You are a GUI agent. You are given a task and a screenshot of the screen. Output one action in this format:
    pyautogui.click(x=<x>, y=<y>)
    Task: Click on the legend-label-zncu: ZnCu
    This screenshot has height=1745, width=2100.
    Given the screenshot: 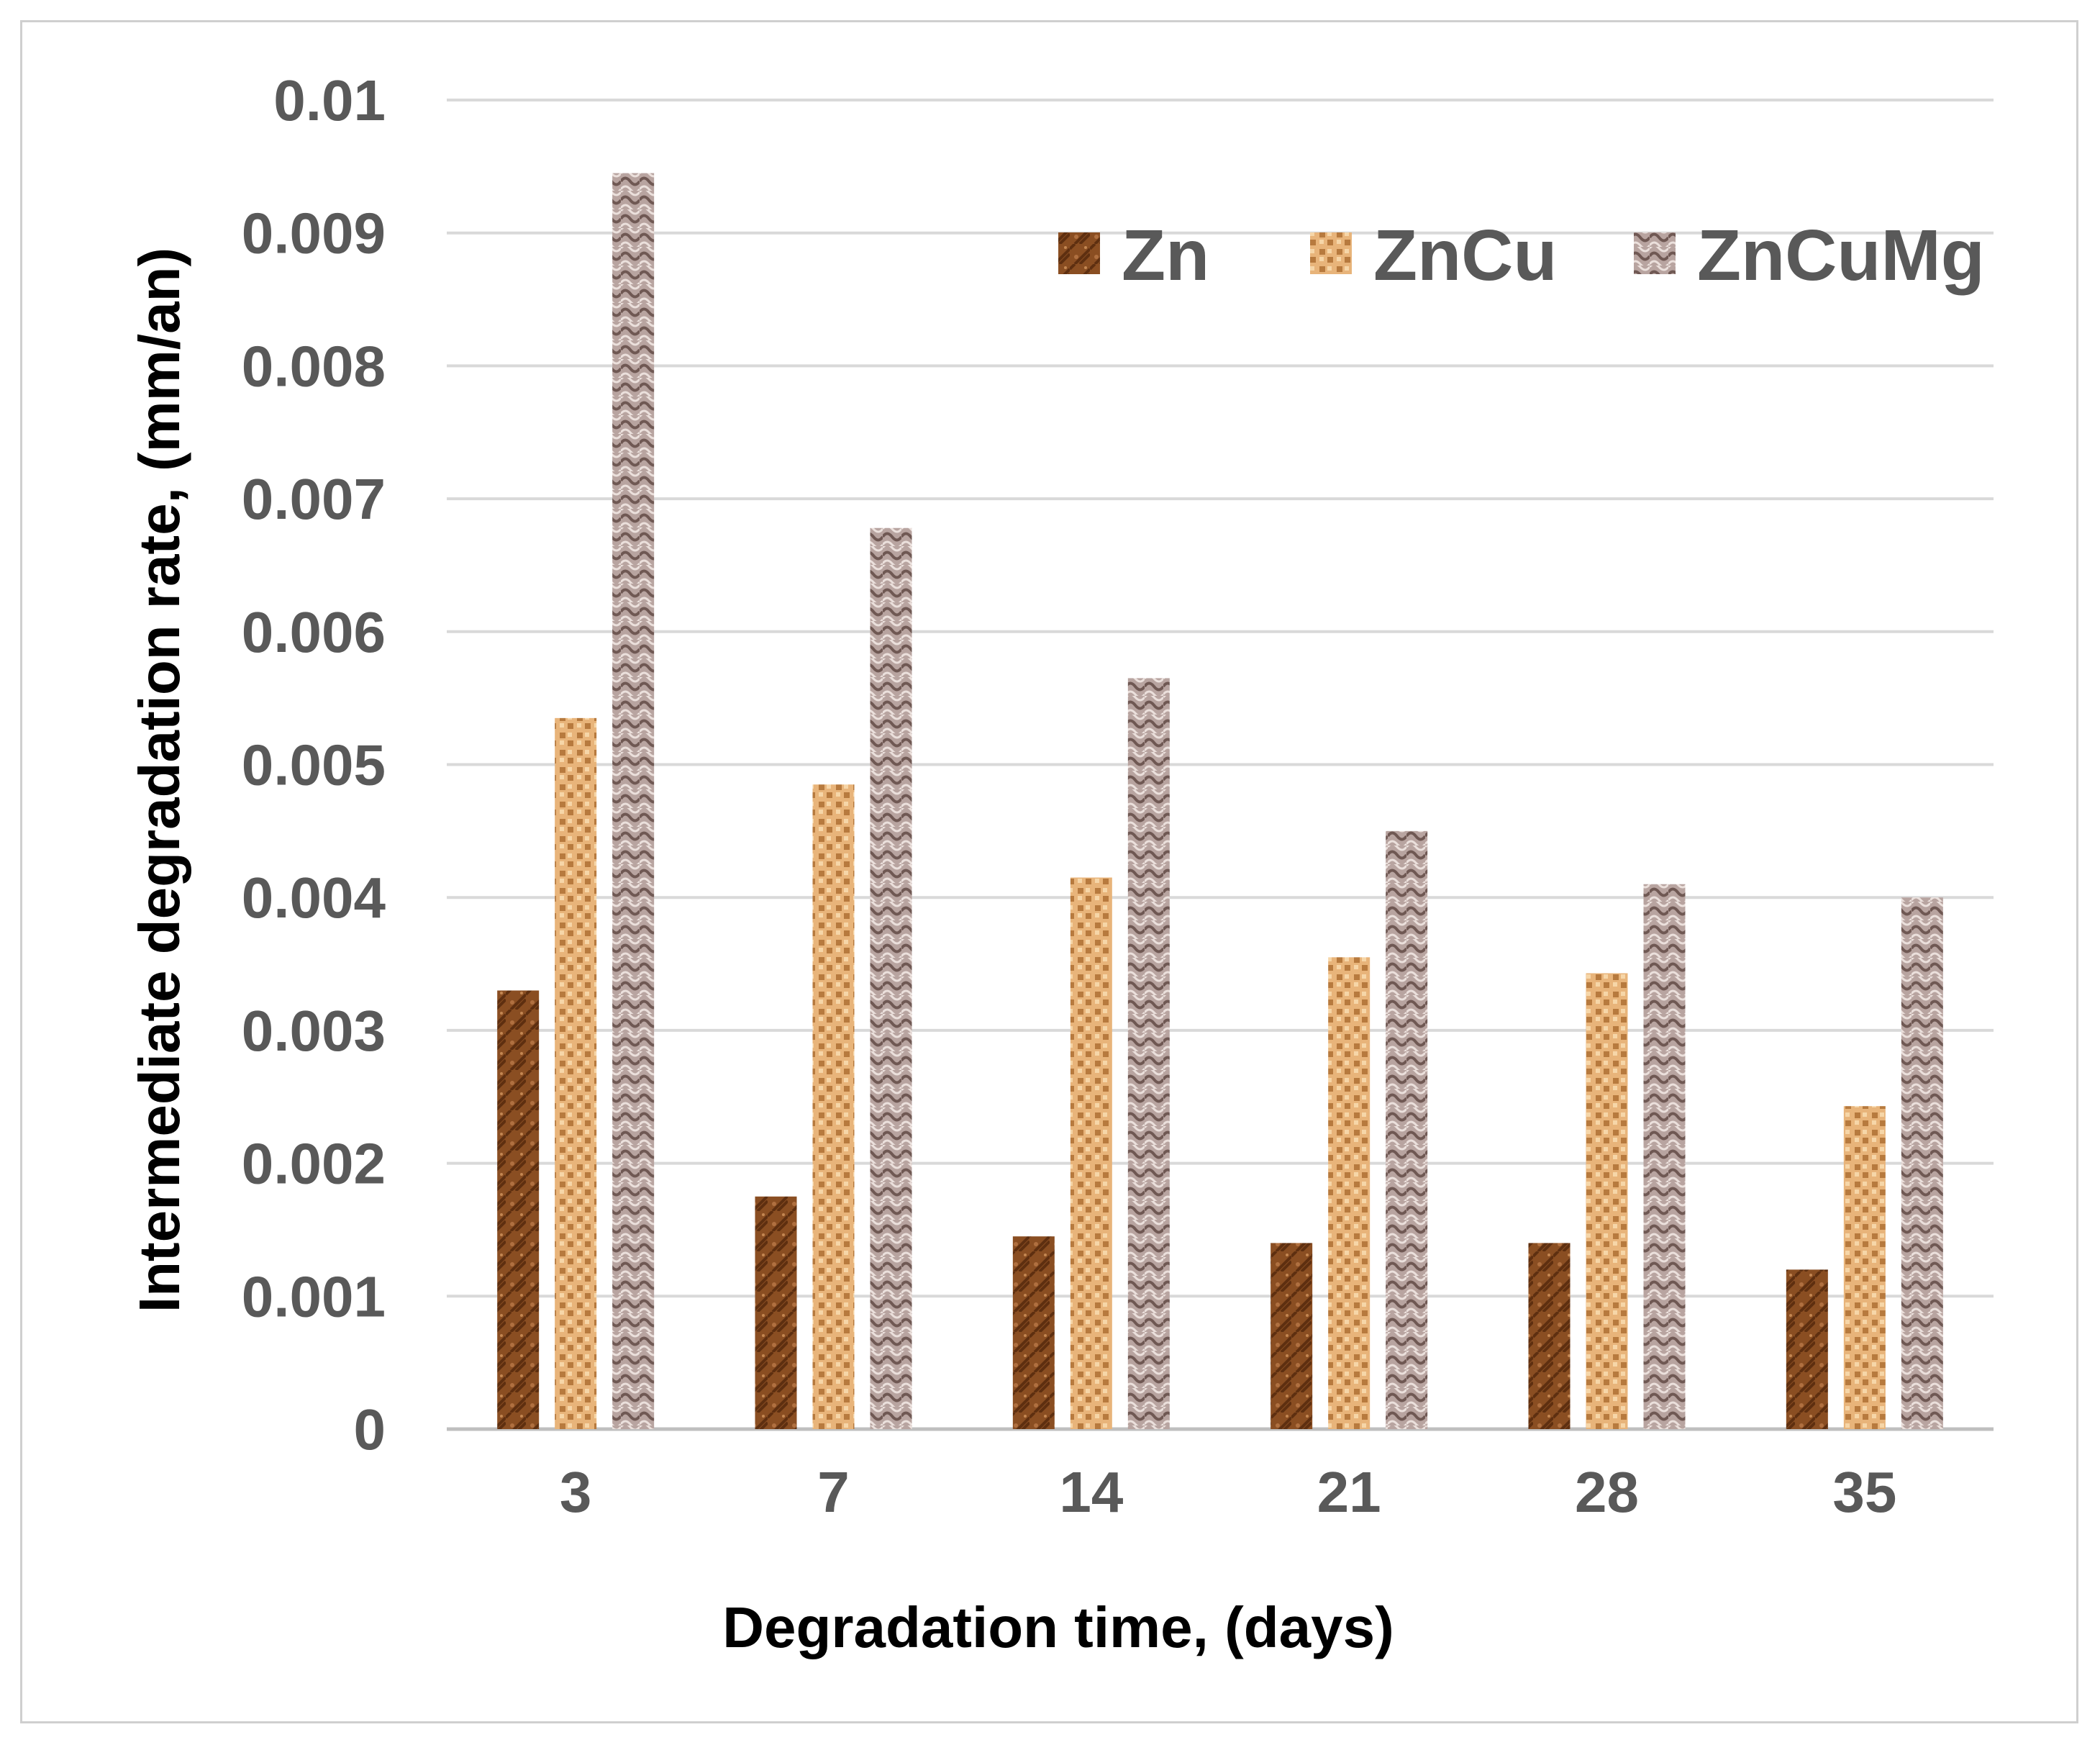 What is the action you would take?
    pyautogui.click(x=1465, y=256)
    